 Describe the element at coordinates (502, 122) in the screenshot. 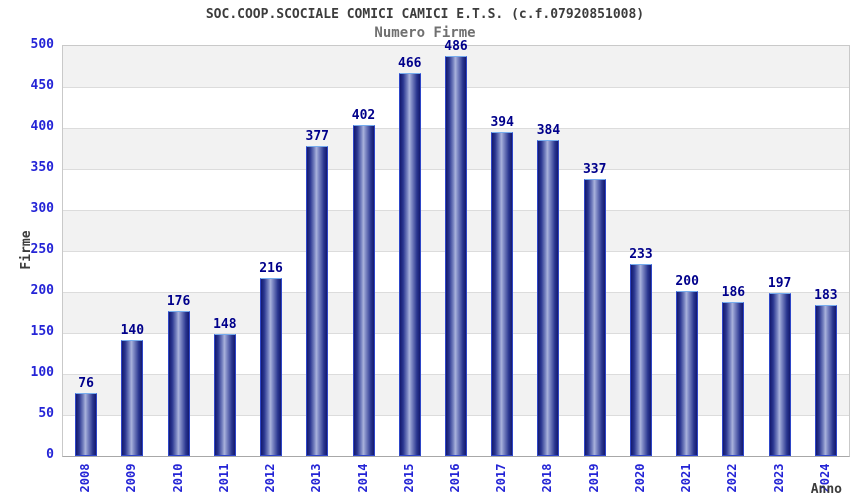

I see `bar-value-label: 394` at that location.